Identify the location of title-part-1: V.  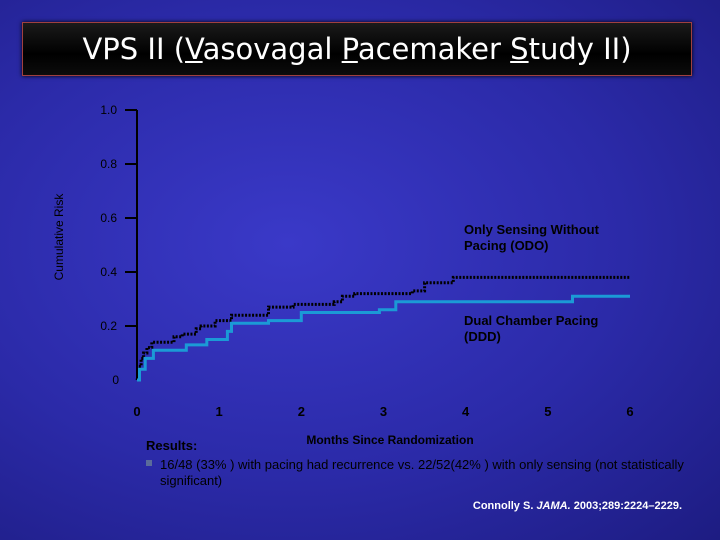
(194, 49).